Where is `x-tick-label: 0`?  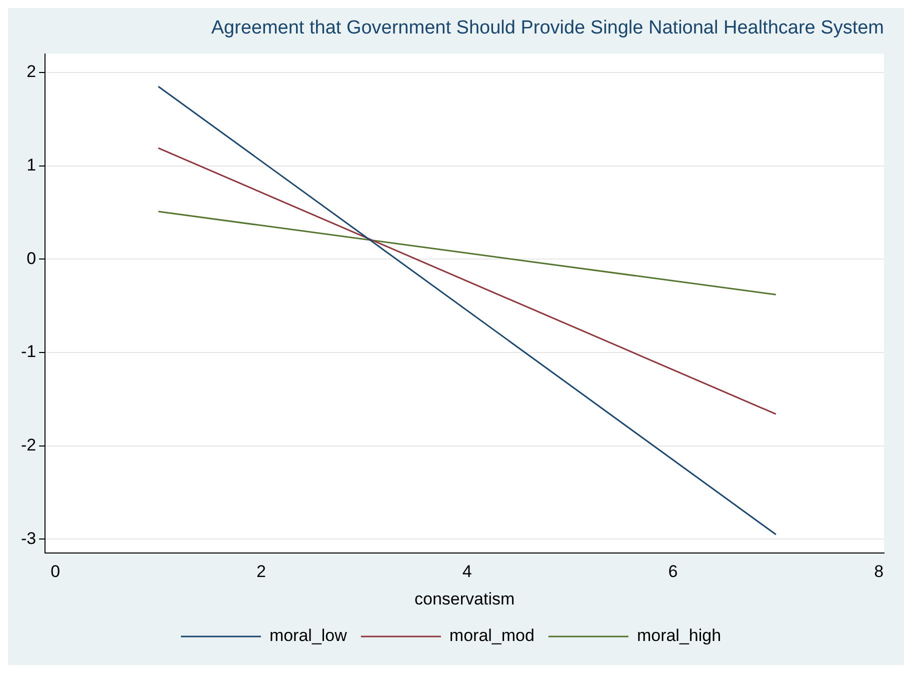
x-tick-label: 0 is located at coordinates (55, 572).